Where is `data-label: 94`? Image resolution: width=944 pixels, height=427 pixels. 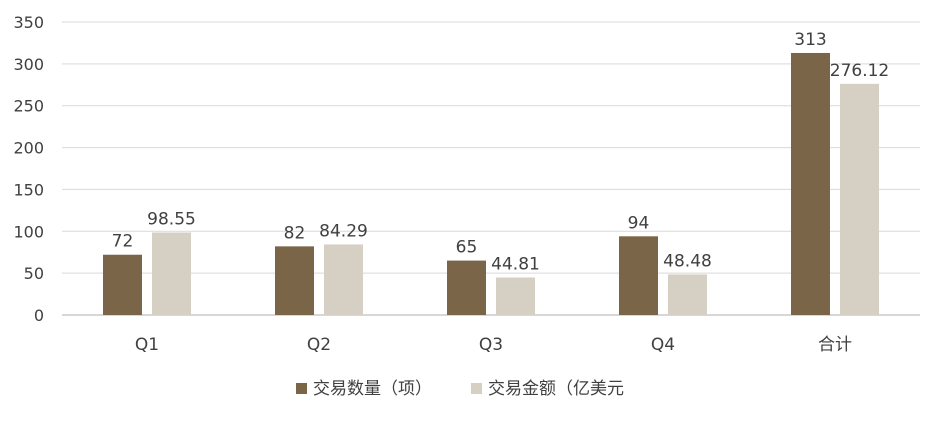
data-label: 94 is located at coordinates (639, 223).